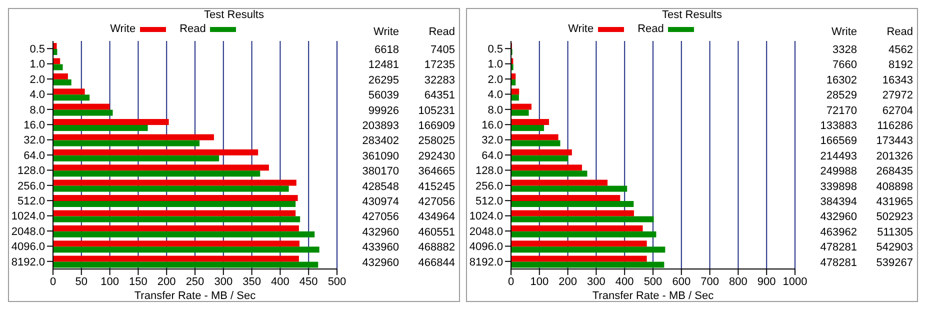 The height and width of the screenshot is (311, 934). Describe the element at coordinates (894, 217) in the screenshot. I see `text: 502923` at that location.